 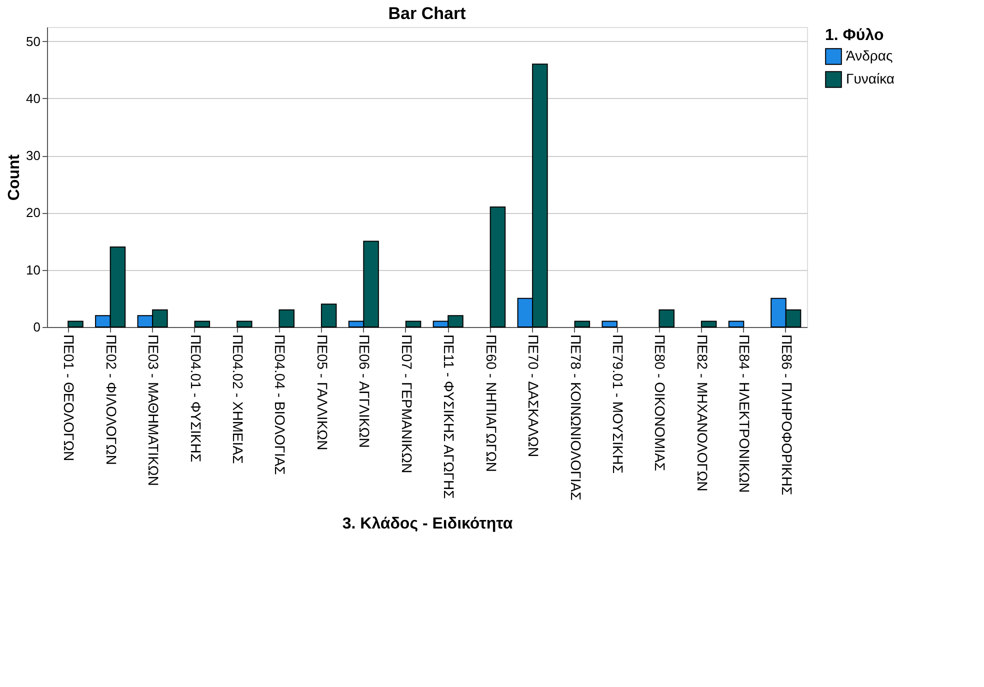 What do you see at coordinates (660, 403) in the screenshot?
I see `x-tick-label: ΠΕ80 - ΟΙΚΟΝΟΜΙΑΣ` at bounding box center [660, 403].